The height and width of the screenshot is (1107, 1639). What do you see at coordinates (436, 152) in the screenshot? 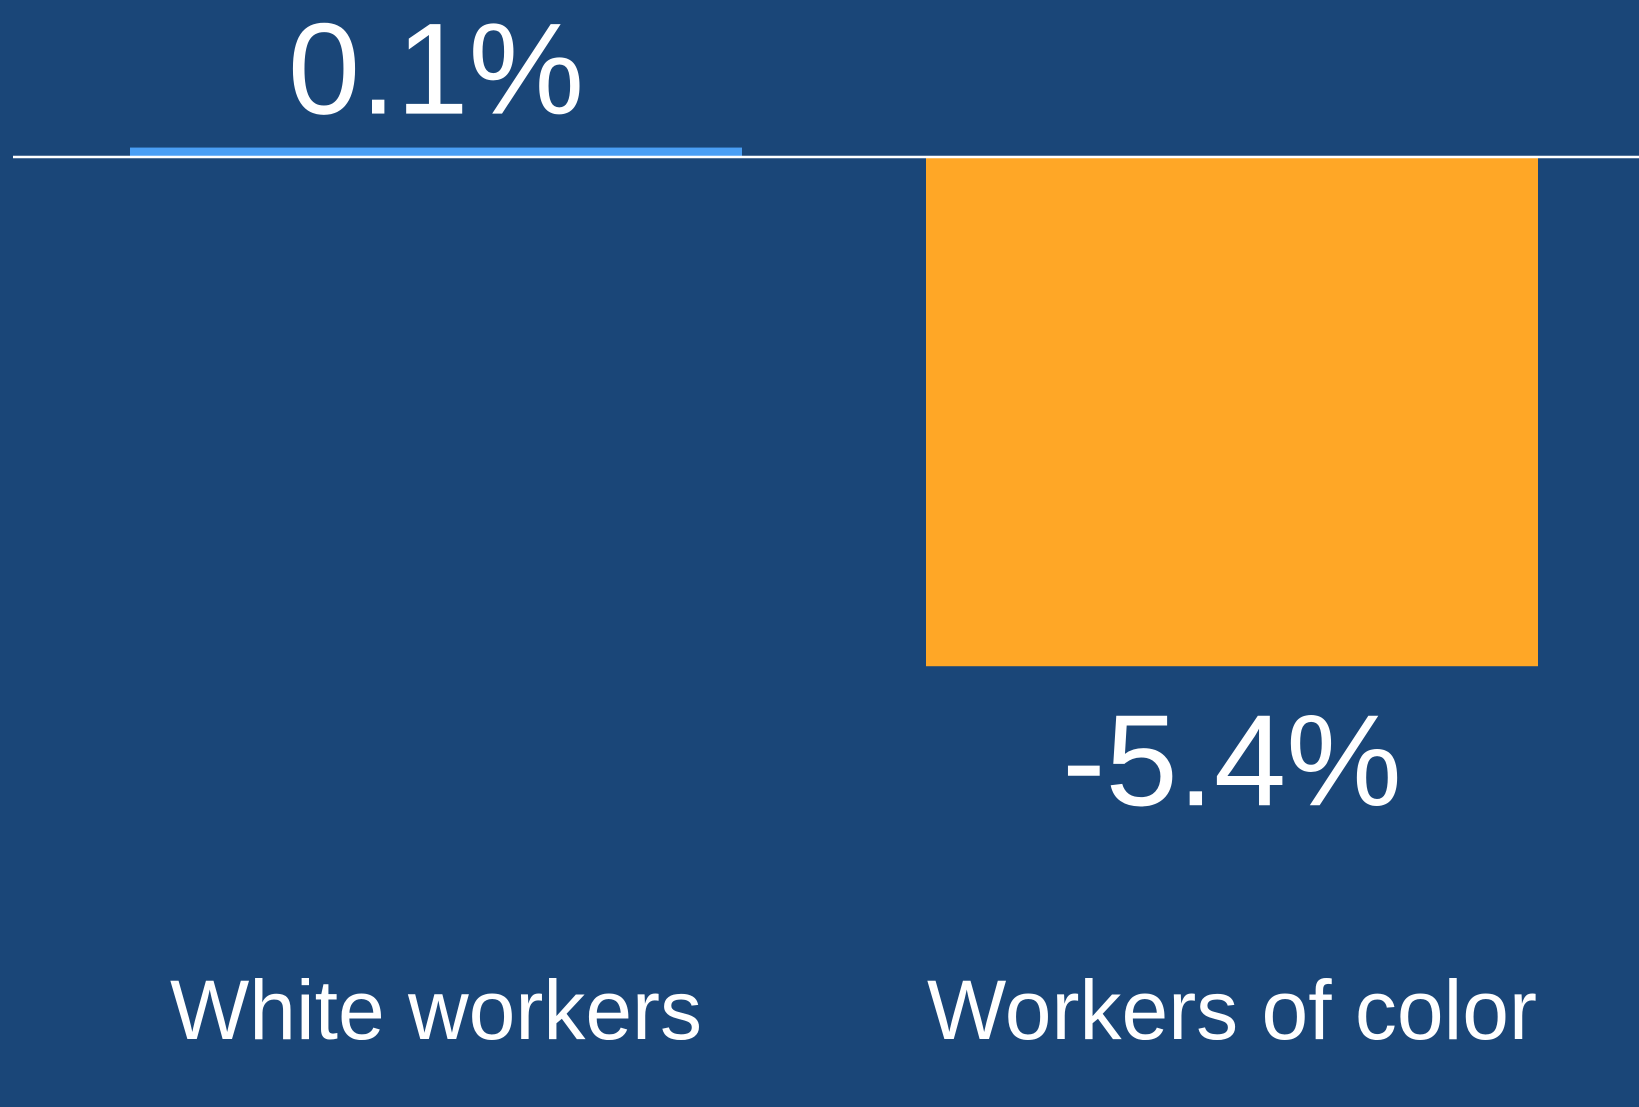
I see `bar` at bounding box center [436, 152].